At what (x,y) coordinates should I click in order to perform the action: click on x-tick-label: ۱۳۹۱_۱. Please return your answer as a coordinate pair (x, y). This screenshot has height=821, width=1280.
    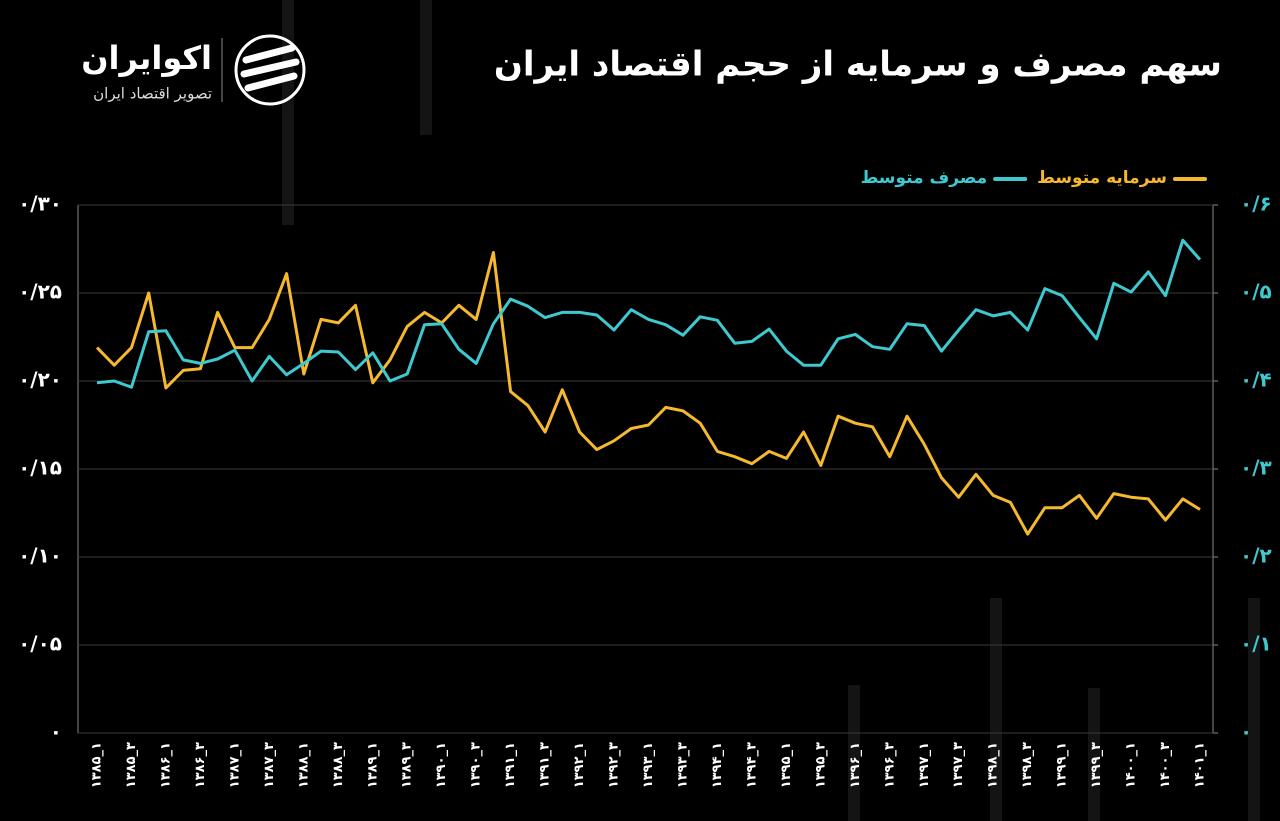
    Looking at the image, I should click on (510, 765).